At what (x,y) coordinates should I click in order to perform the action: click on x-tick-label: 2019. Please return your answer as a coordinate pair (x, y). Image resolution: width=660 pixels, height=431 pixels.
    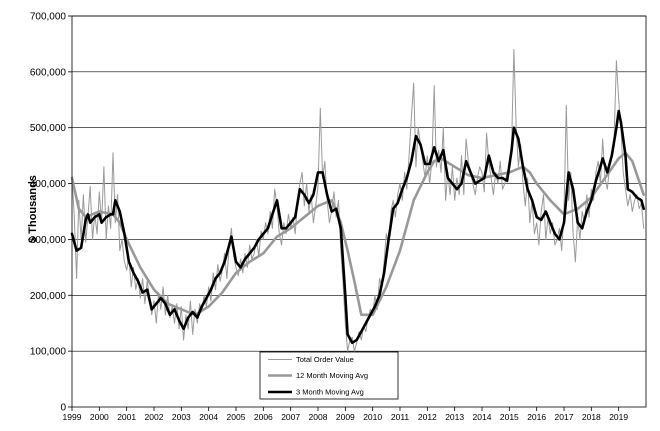
    Looking at the image, I should click on (618, 417).